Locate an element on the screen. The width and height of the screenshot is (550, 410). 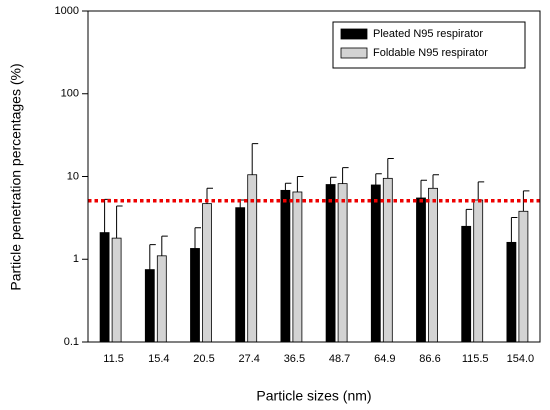
y-axis-title: Particle penetration percentages (%) is located at coordinates (16, 176).